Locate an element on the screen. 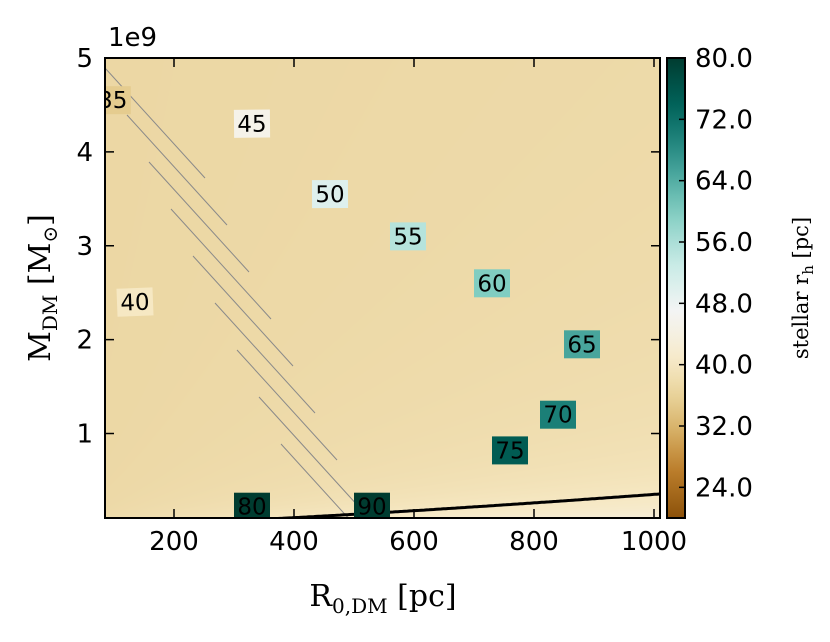 Image resolution: width=830 pixels, height=642 pixels. contour-label-65: 65 is located at coordinates (582, 344).